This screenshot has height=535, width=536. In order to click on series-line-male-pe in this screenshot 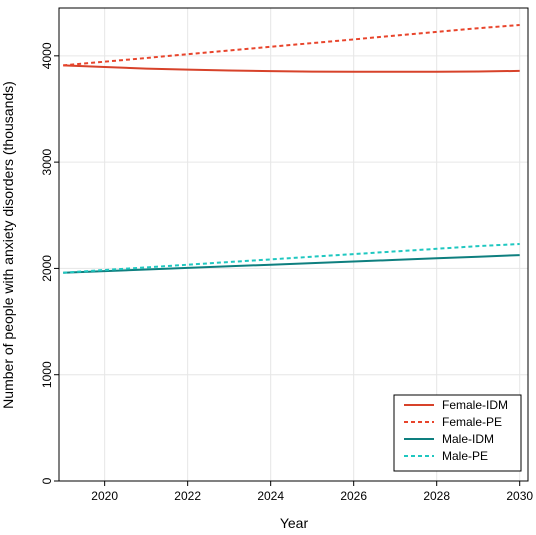, I will do `click(291, 258)`.